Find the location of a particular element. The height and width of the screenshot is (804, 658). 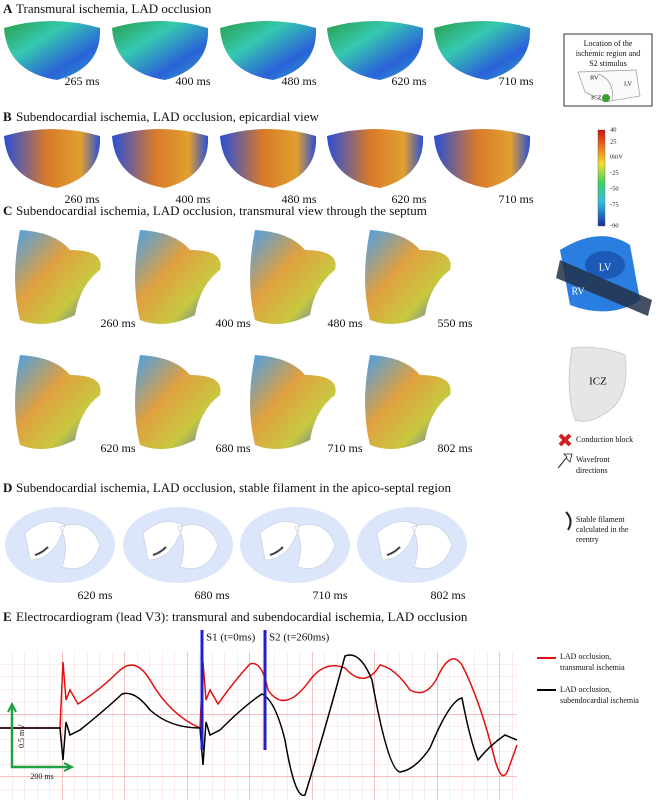

legend-c: Conduction block Wavefront directions is located at coordinates (595, 454).